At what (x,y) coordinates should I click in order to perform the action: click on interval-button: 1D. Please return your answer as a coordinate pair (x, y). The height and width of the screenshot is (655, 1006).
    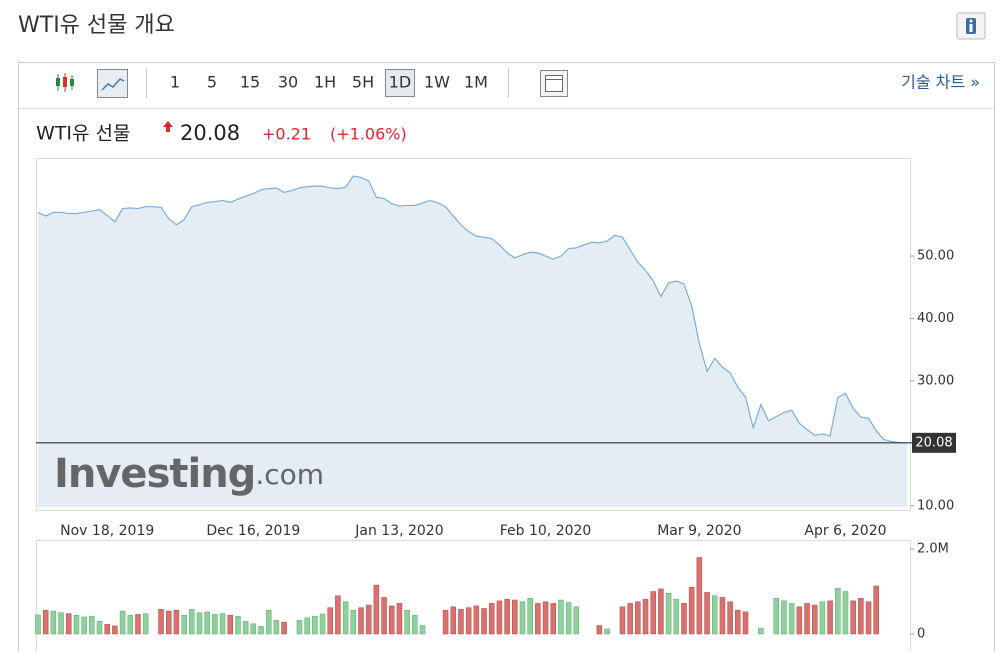
    Looking at the image, I should click on (400, 82).